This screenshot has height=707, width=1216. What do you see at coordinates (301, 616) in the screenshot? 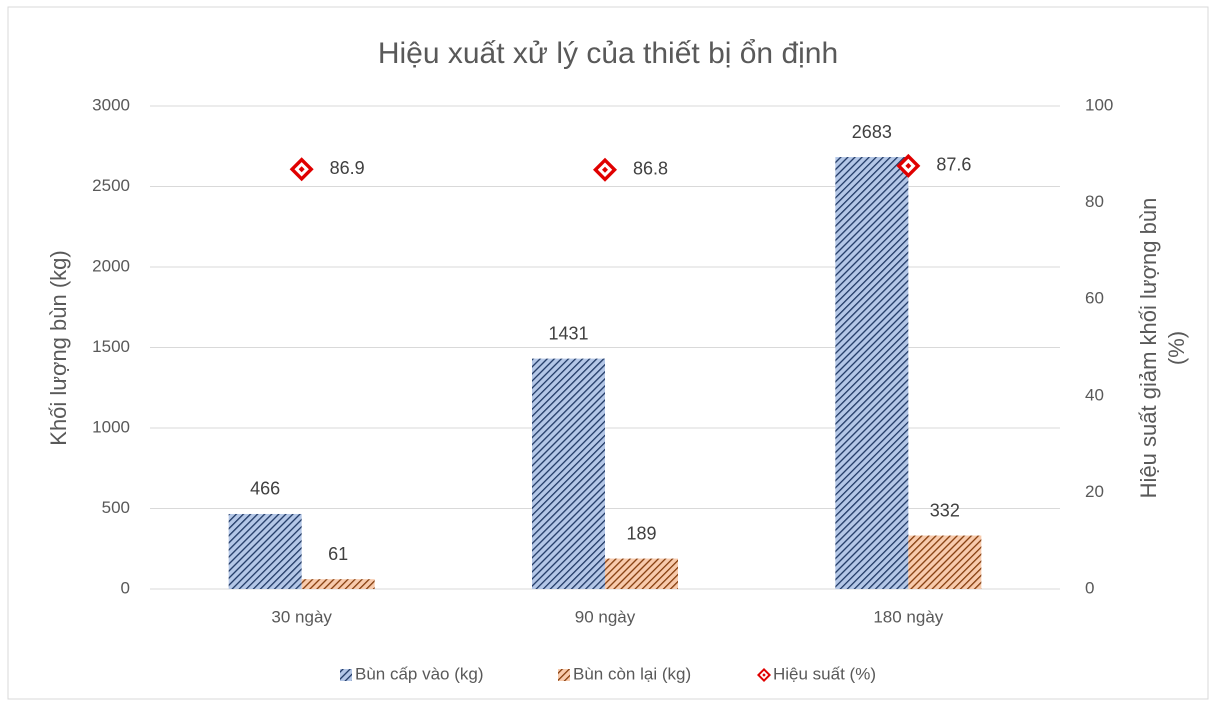
I see `x-tick-label: 30 ngày` at bounding box center [301, 616].